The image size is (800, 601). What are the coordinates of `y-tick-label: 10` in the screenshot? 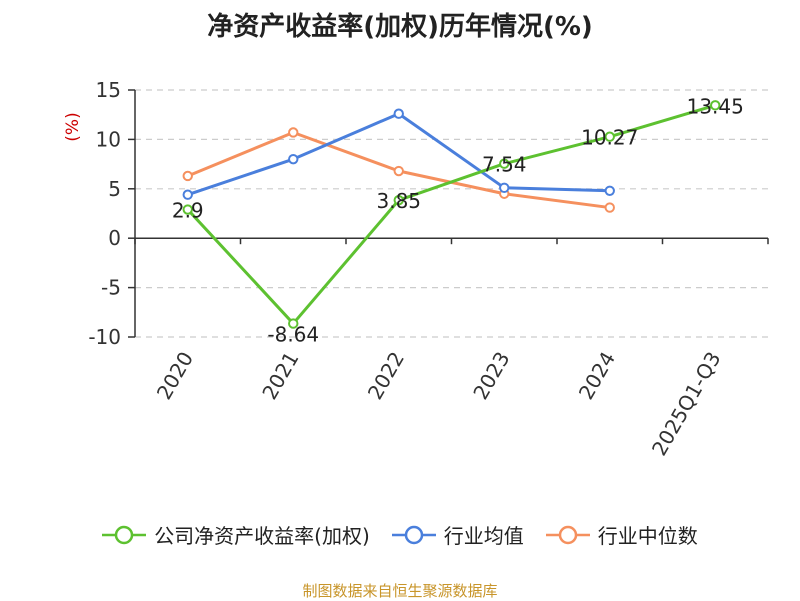 It's located at (108, 139).